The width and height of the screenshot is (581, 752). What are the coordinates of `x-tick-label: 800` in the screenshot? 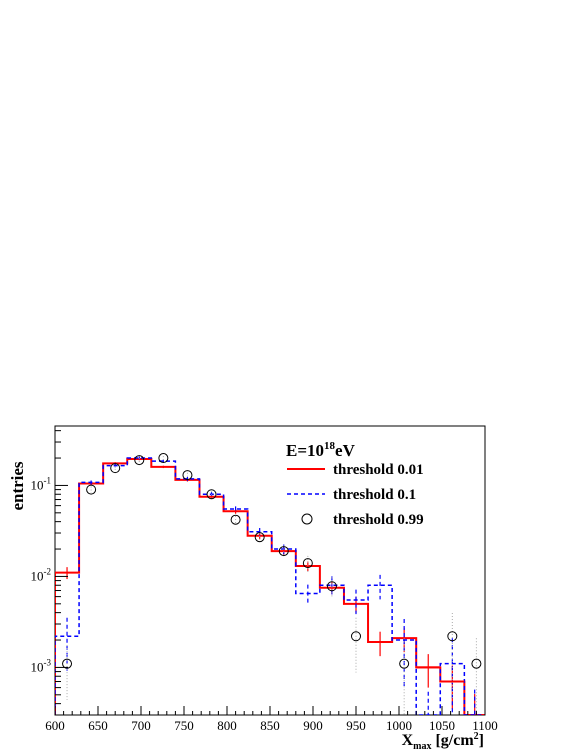 It's located at (227, 725).